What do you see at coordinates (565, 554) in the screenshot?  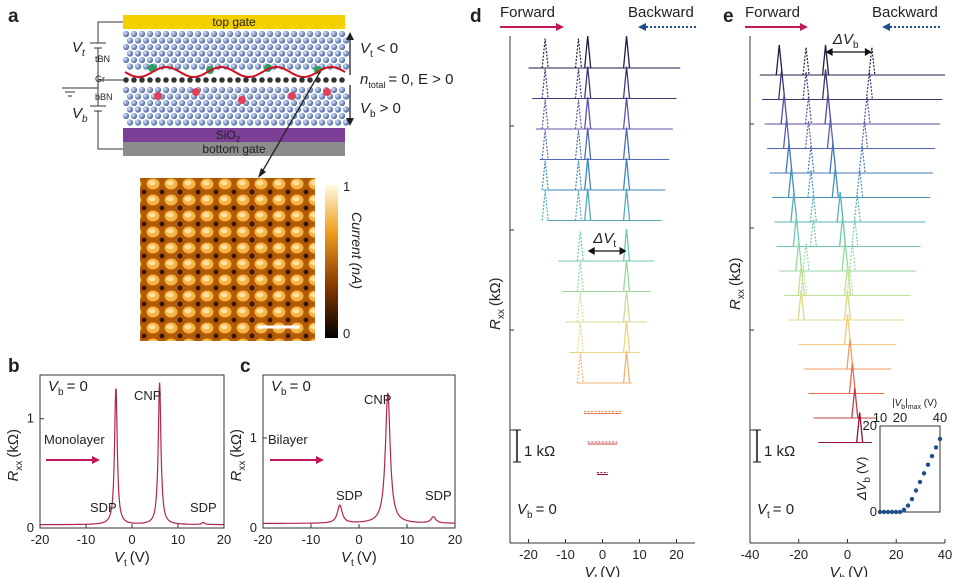 I see `x-tick-label: -10` at bounding box center [565, 554].